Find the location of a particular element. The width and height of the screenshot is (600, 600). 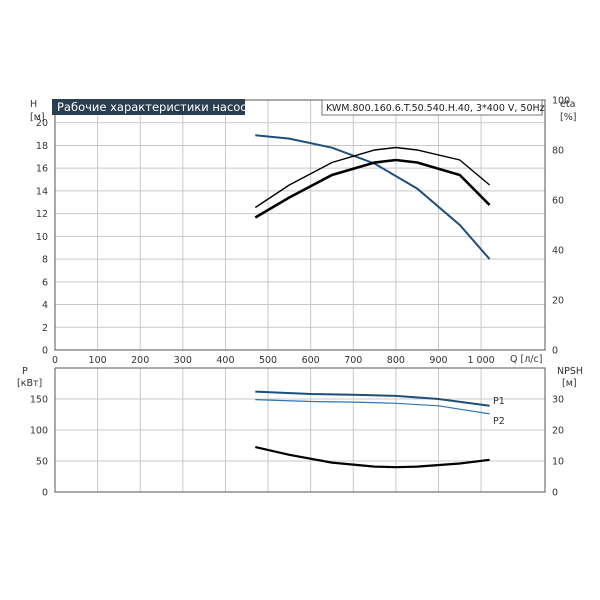

y-left-tick-label: 14 is located at coordinates (42, 191).